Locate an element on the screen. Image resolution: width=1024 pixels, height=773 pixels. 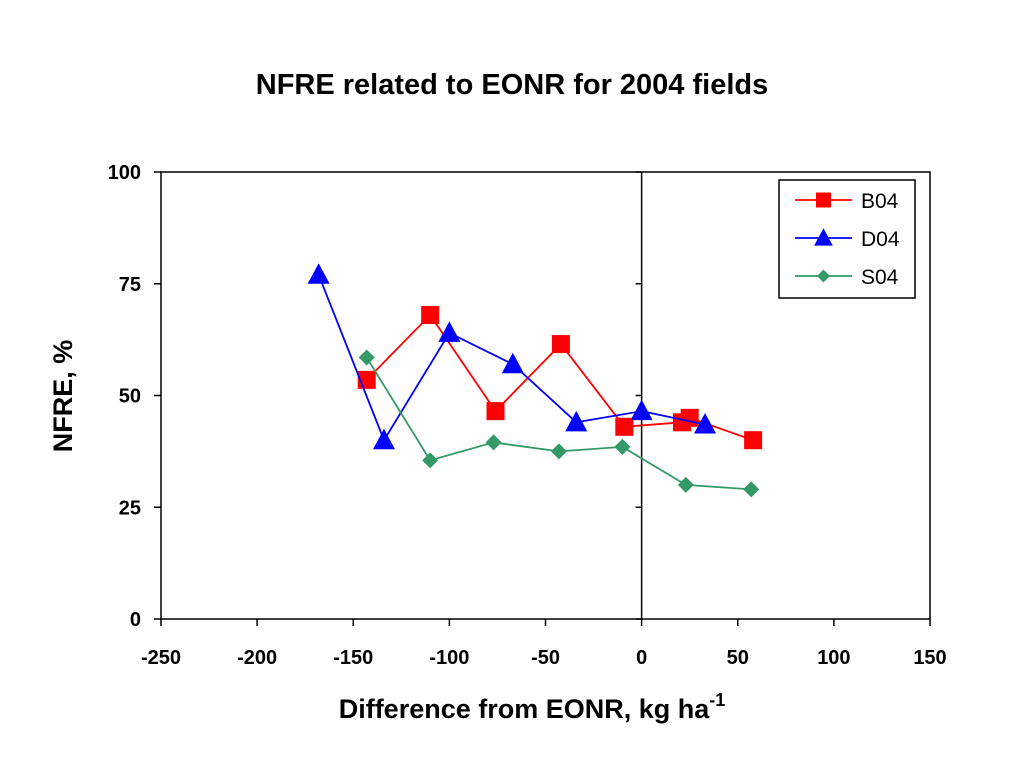
legend-item-d04: D04 is located at coordinates (847, 239).